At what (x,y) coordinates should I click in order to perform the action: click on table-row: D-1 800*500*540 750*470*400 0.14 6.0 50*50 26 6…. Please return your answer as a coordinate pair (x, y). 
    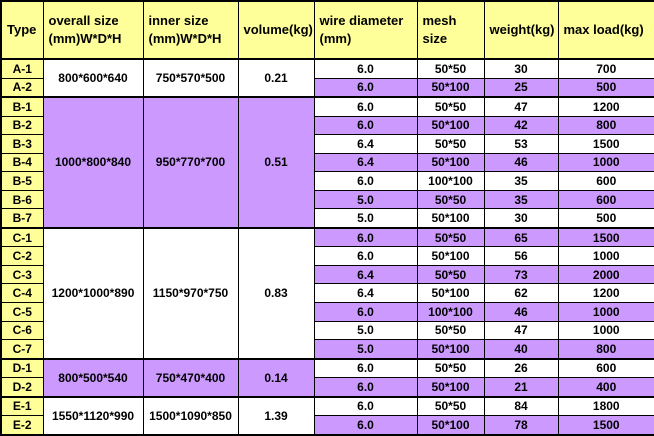
    Looking at the image, I should click on (327, 377).